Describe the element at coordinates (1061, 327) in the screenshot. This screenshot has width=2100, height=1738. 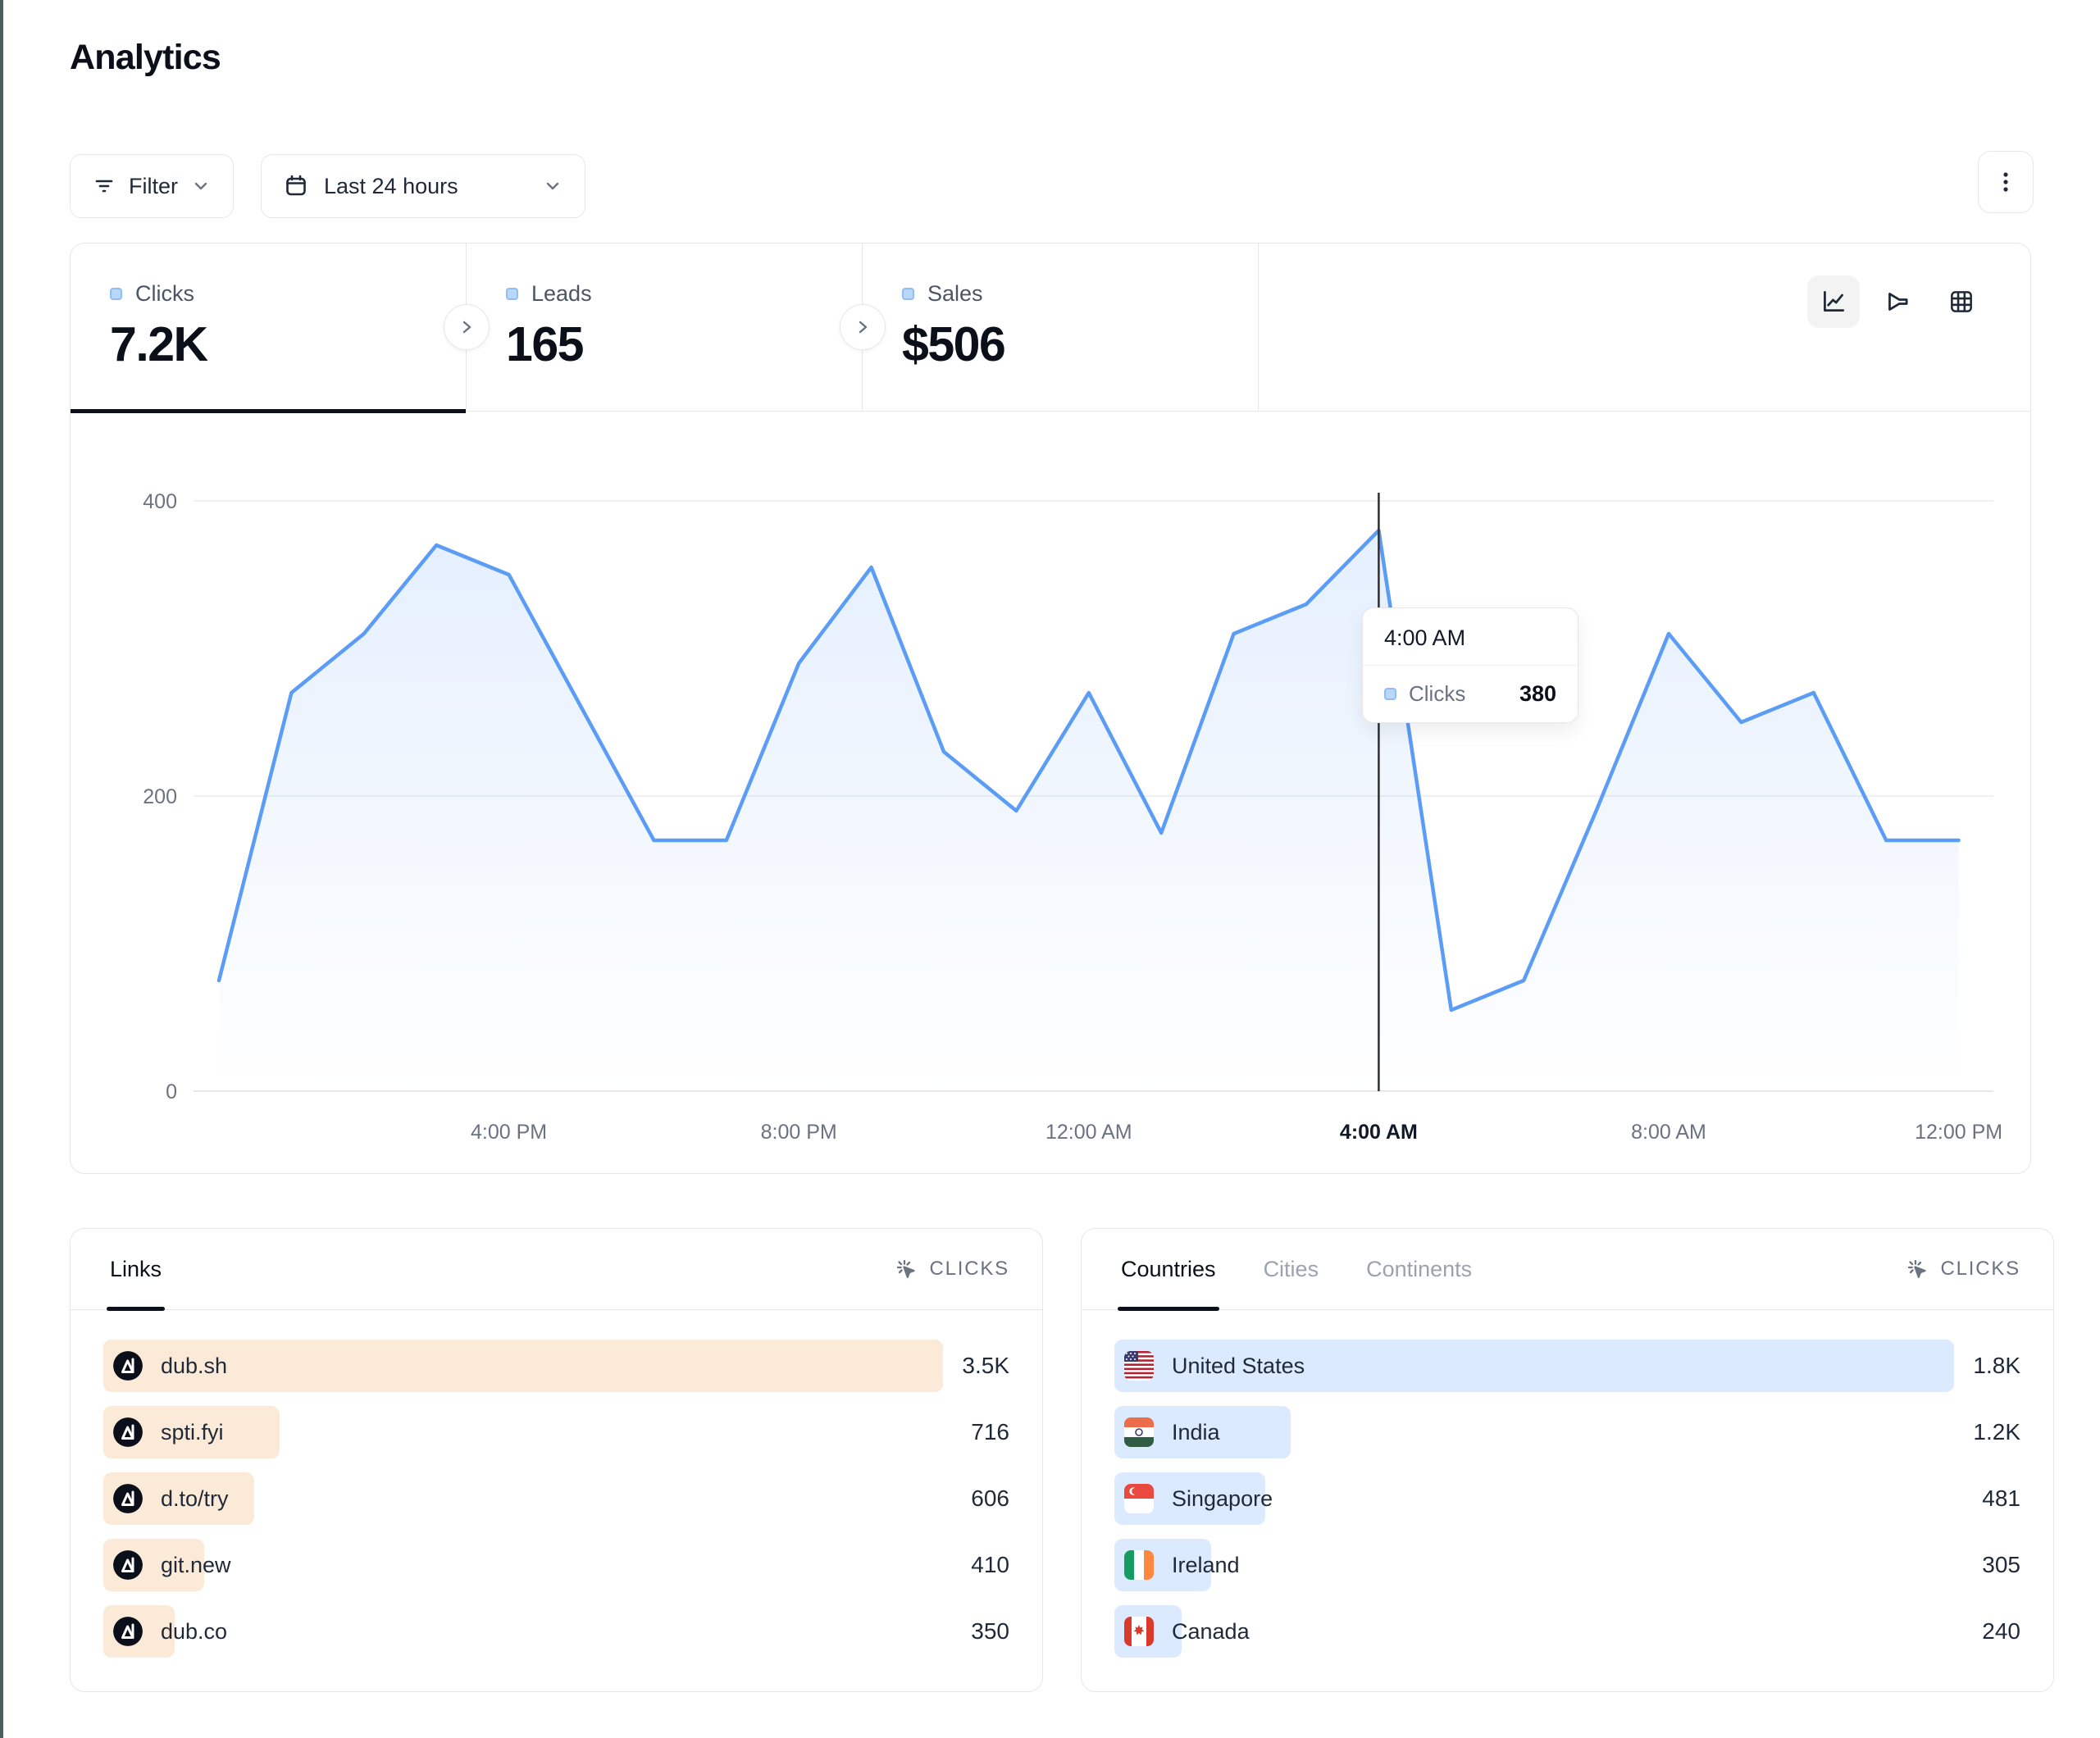
I see `tab-sales: Sales $506` at that location.